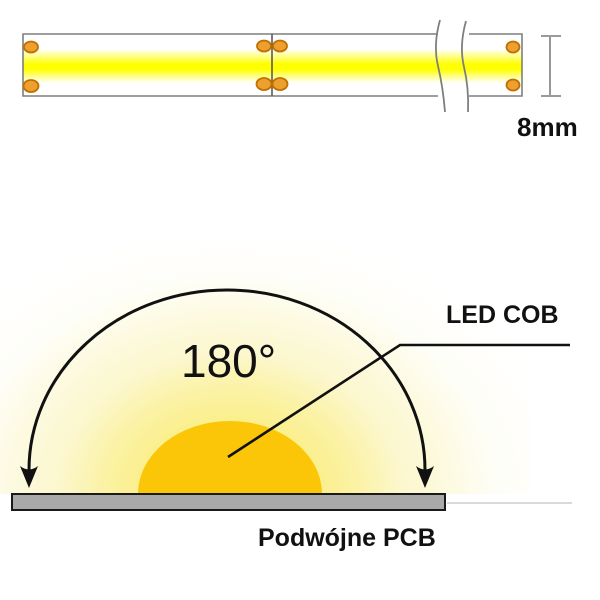 This screenshot has height=600, width=600. I want to click on pcb-bar, so click(228, 502).